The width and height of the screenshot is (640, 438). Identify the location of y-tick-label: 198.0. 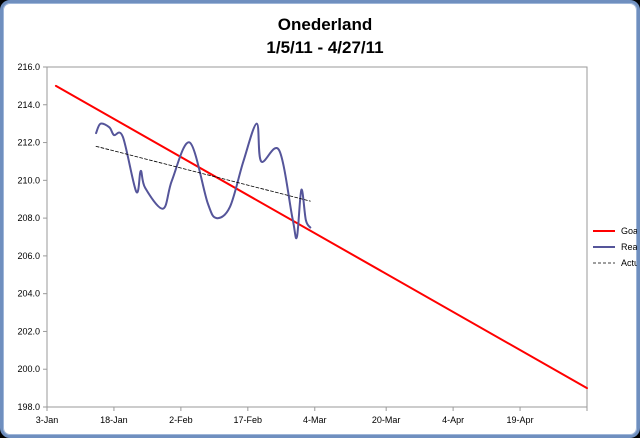
(28, 407).